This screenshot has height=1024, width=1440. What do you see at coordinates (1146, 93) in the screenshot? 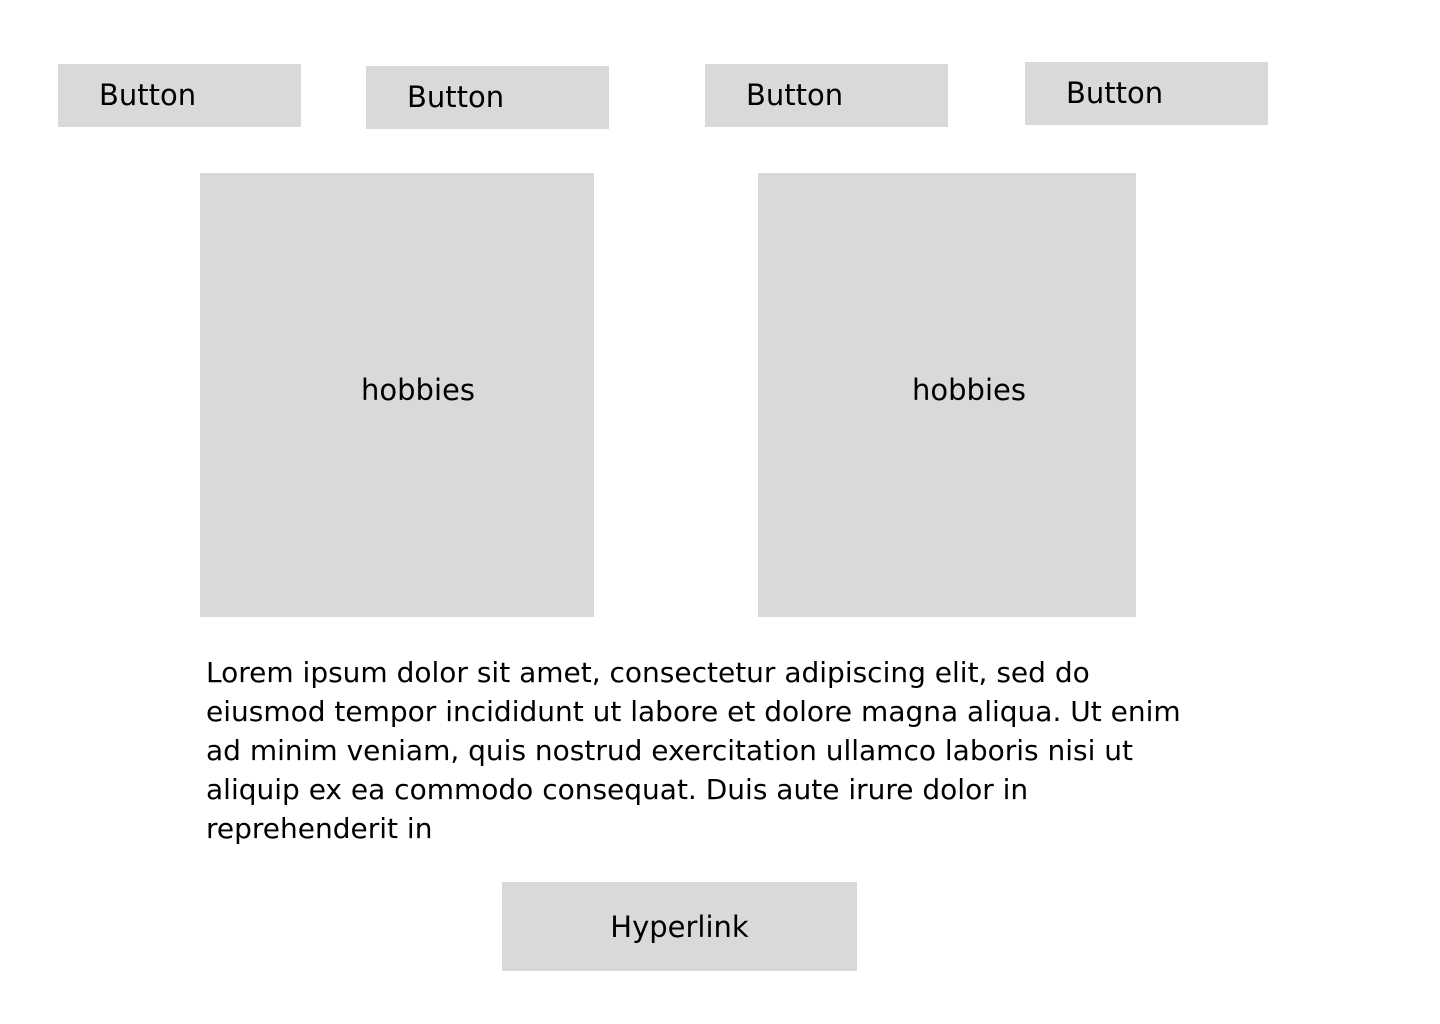
I see `nav-button-4: Button` at bounding box center [1146, 93].